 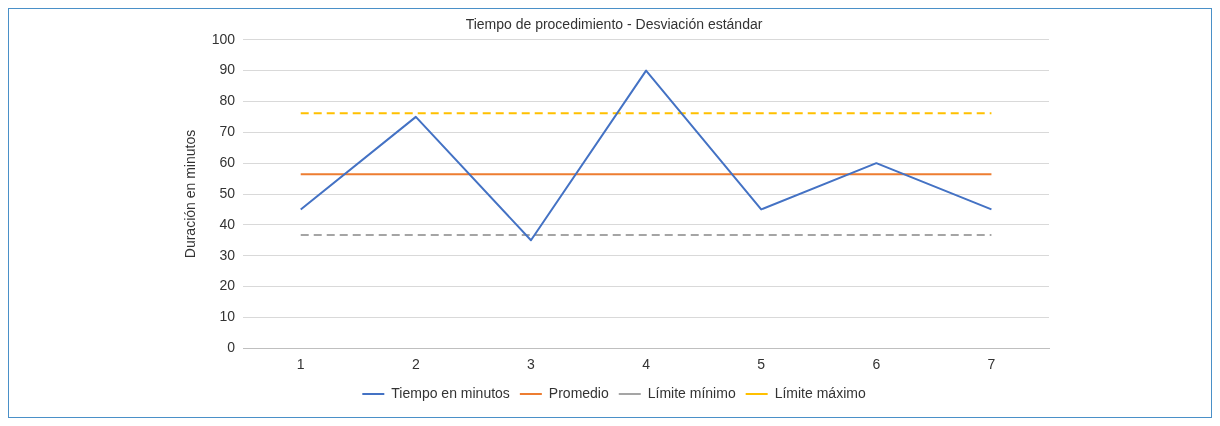 What do you see at coordinates (578, 392) in the screenshot?
I see `legend-label: Promedio` at bounding box center [578, 392].